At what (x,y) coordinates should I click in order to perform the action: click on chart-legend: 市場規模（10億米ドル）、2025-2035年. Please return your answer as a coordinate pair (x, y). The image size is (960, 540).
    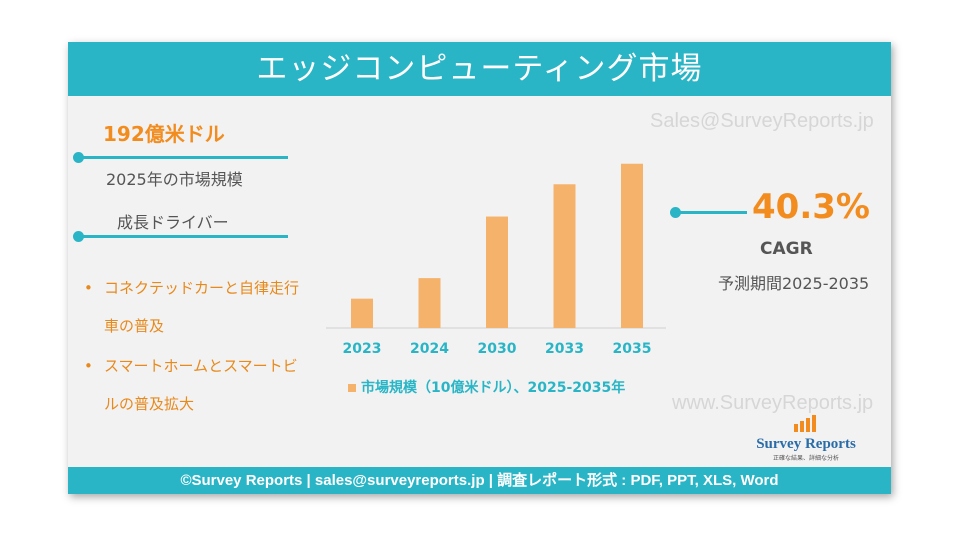
    Looking at the image, I should click on (486, 387).